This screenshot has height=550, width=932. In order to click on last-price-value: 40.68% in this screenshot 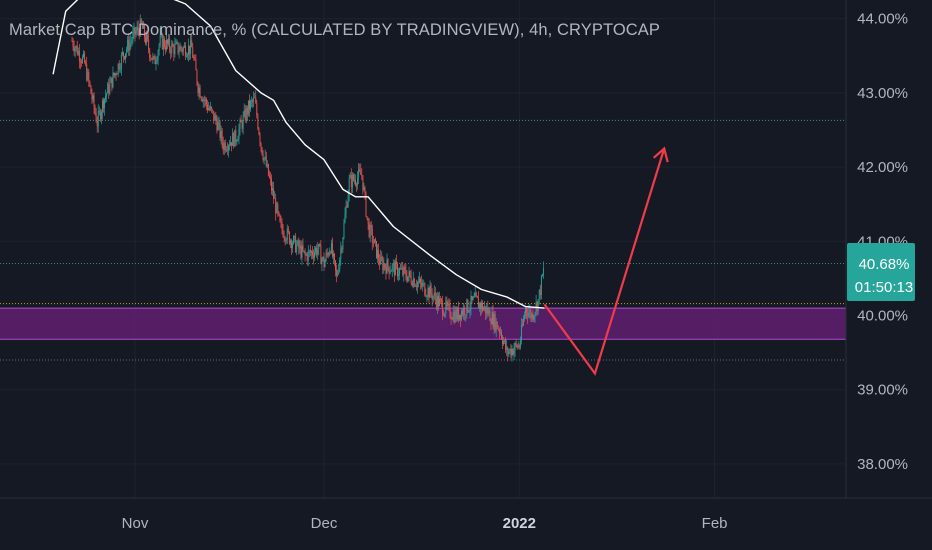, I will do `click(884, 264)`.